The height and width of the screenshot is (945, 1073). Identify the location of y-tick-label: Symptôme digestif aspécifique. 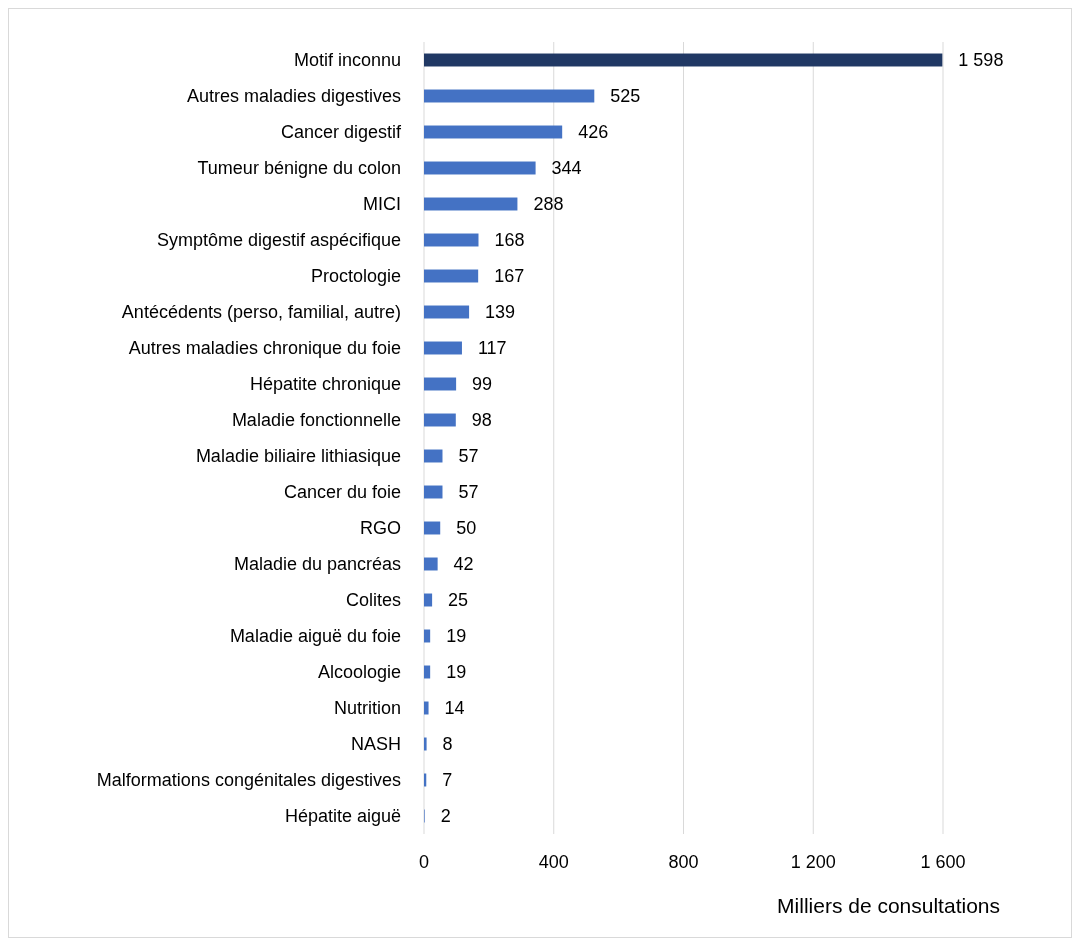
(278, 240).